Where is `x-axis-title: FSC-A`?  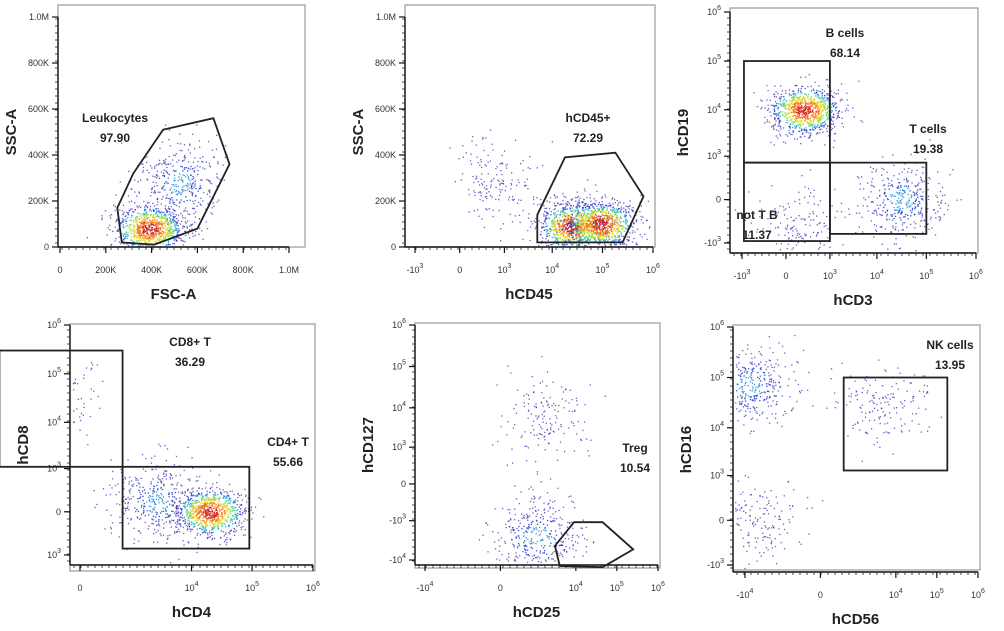
x-axis-title: FSC-A is located at coordinates (174, 294).